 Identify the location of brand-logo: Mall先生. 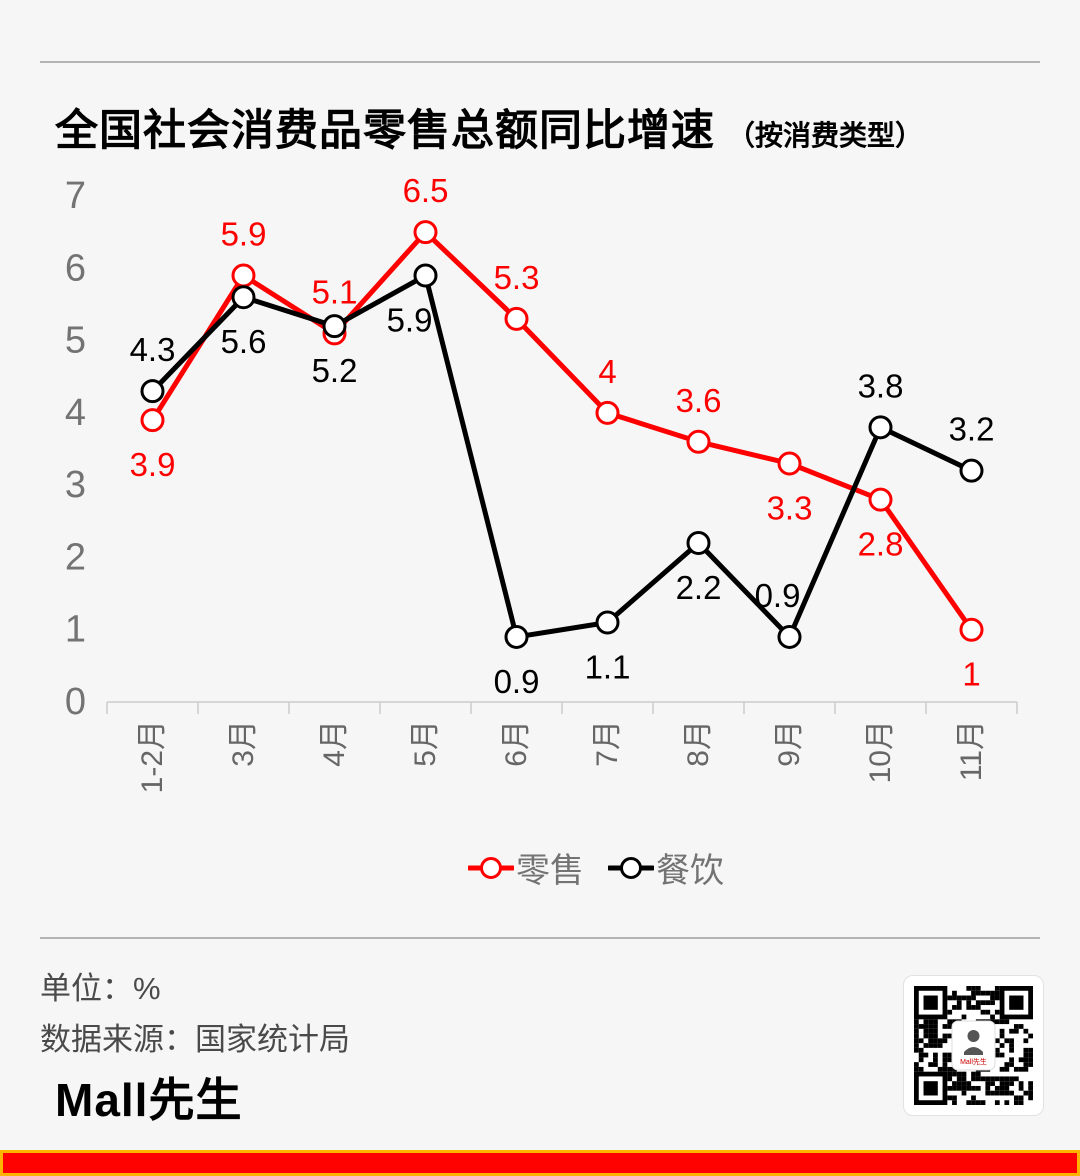
(149, 1100).